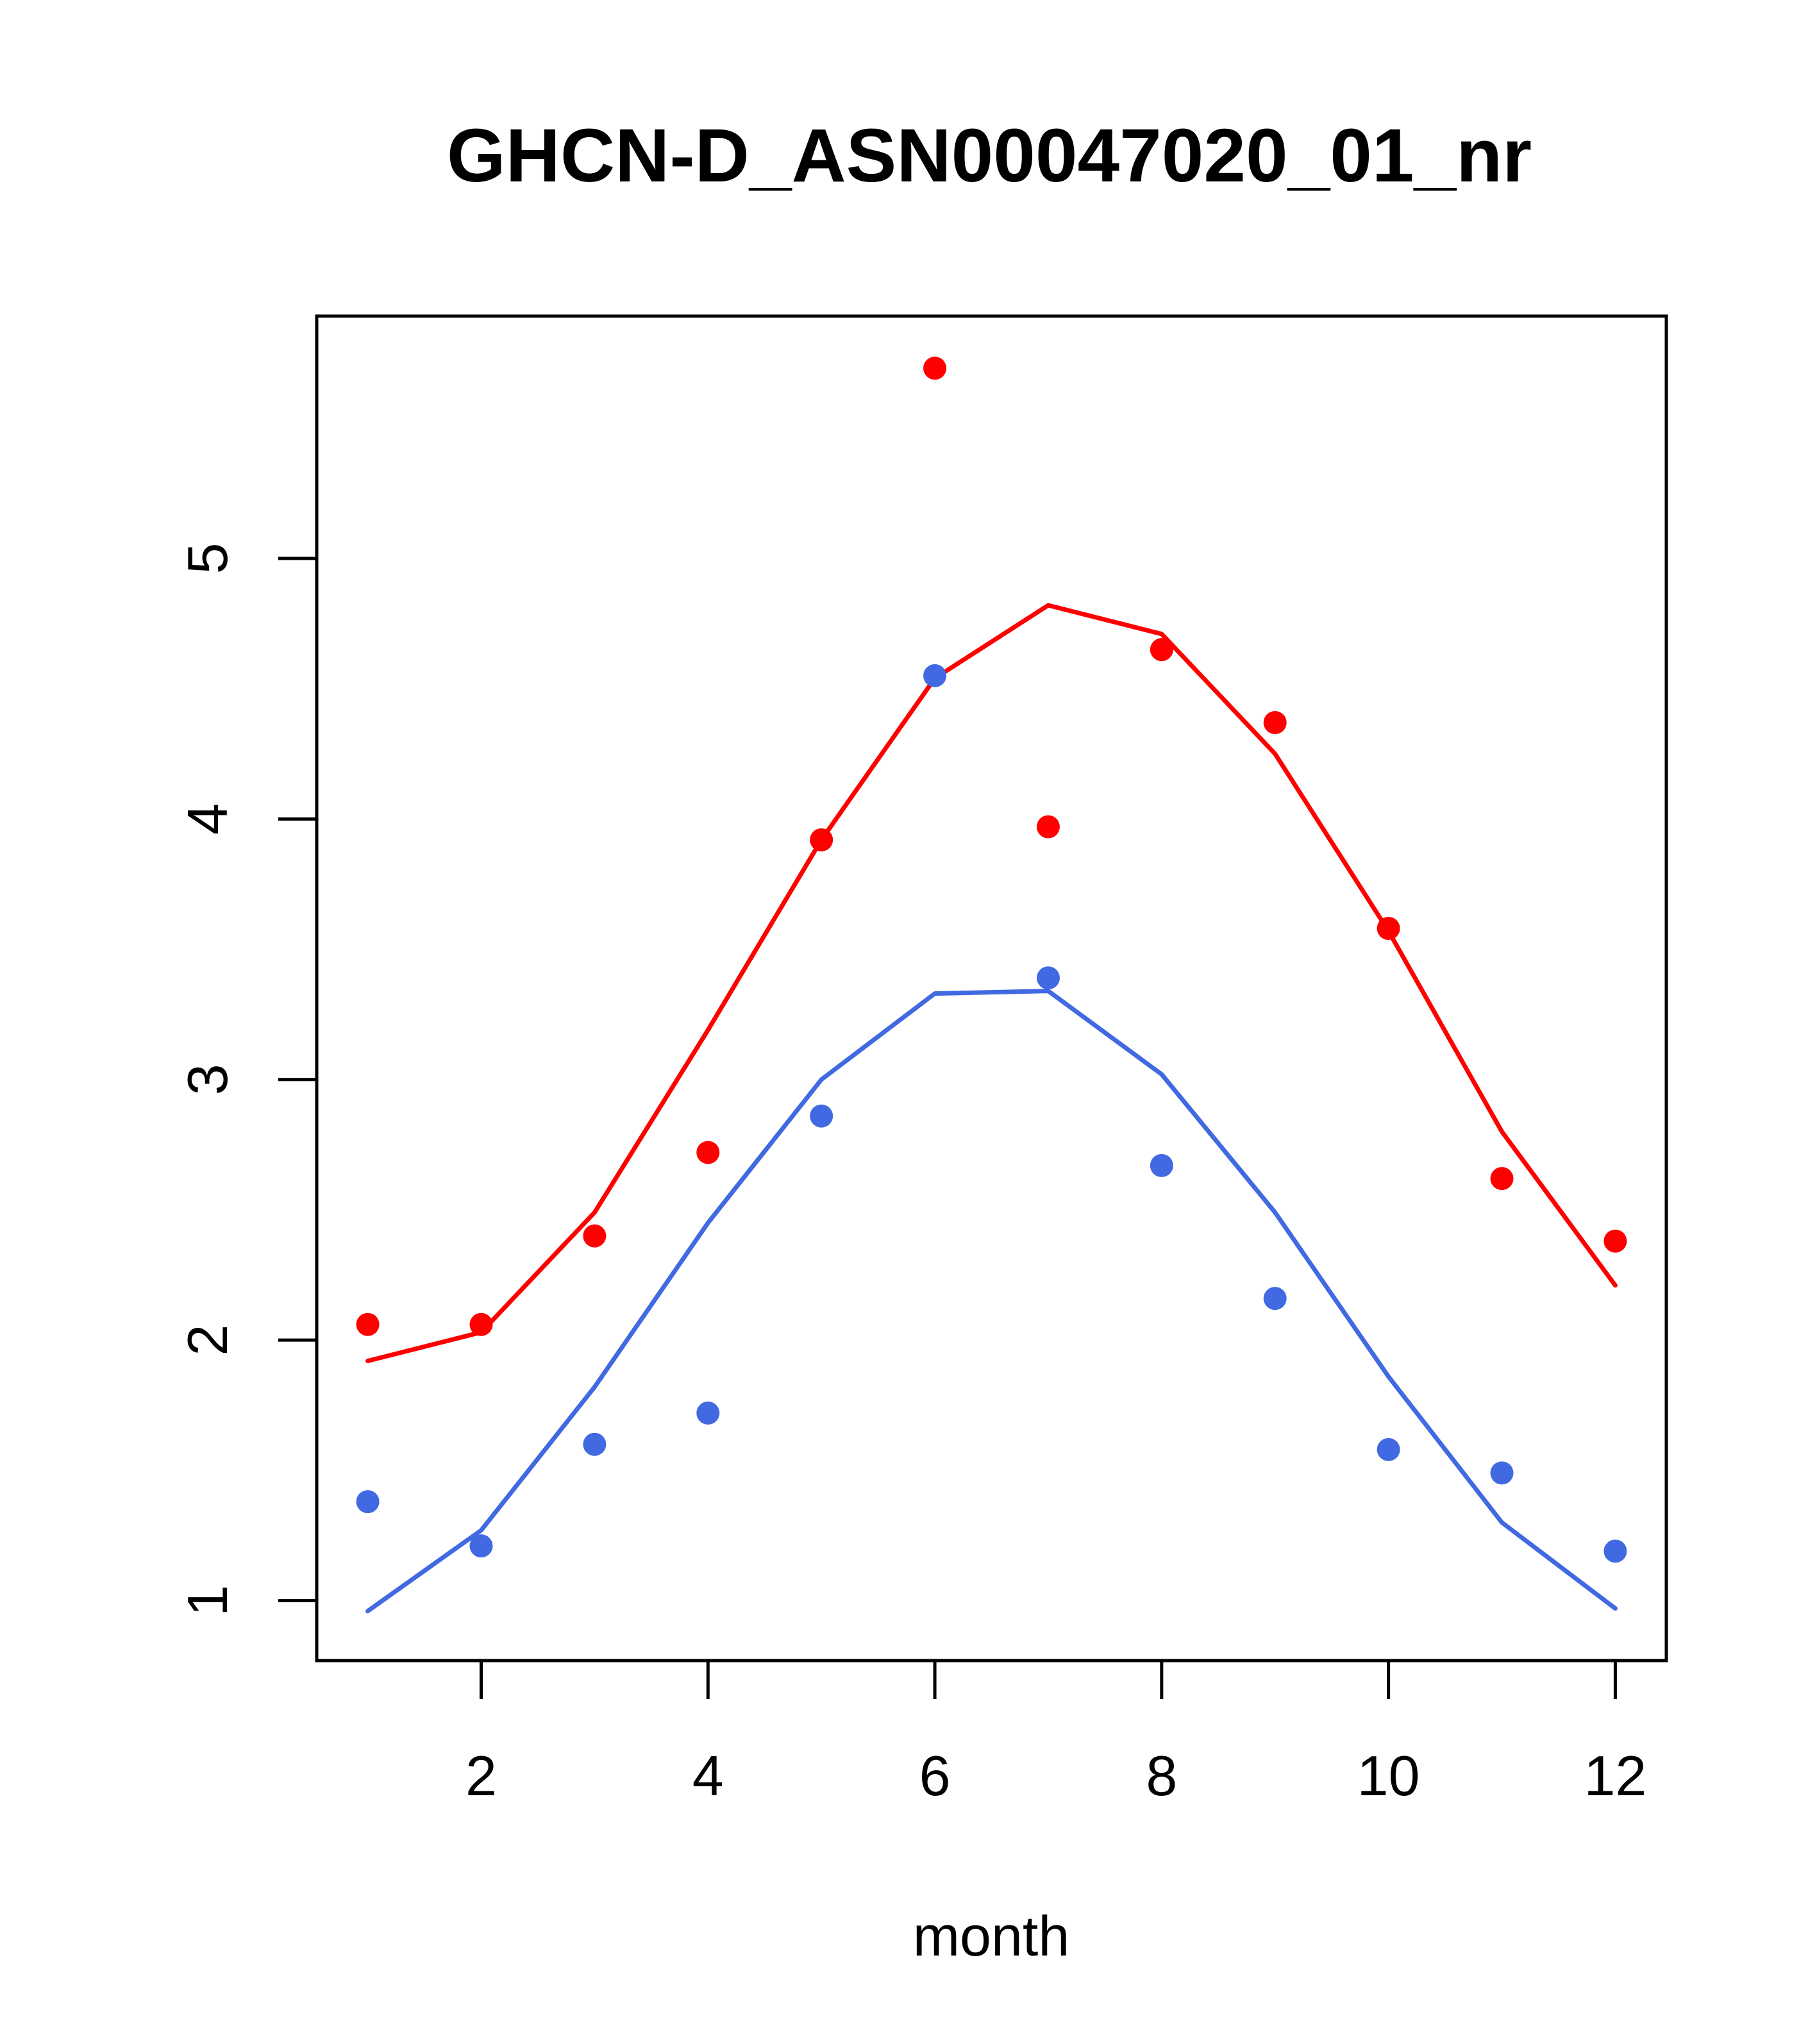 The height and width of the screenshot is (2044, 1817). What do you see at coordinates (208, 819) in the screenshot?
I see `y-tick-label: 4` at bounding box center [208, 819].